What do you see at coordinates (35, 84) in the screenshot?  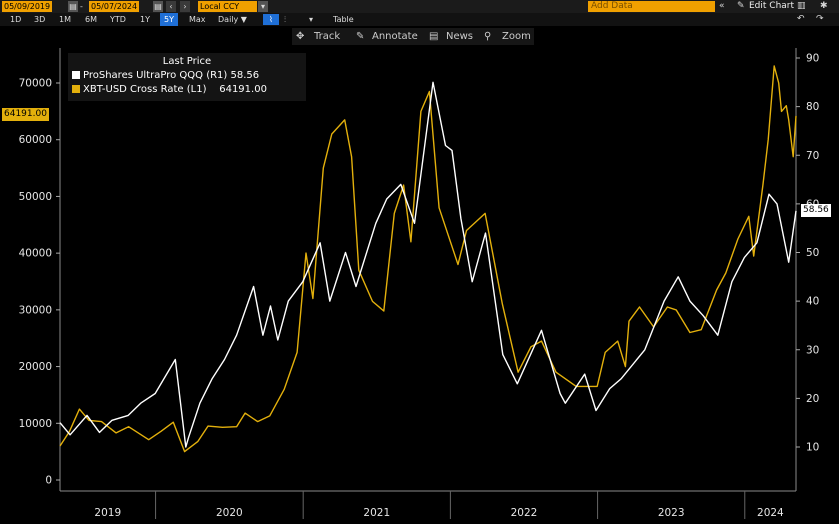 I see `left-tick-label: 70000` at bounding box center [35, 84].